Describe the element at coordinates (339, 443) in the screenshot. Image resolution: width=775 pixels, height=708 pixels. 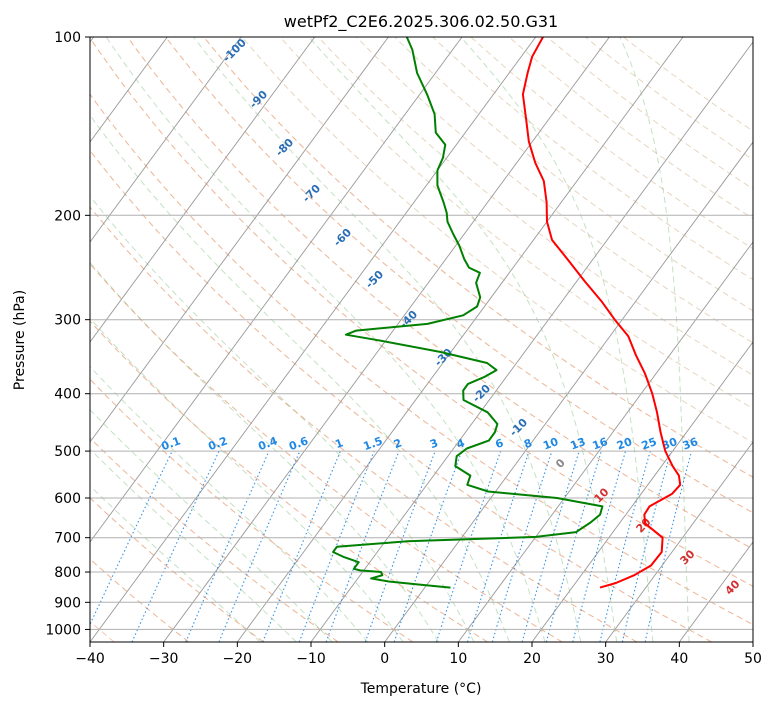
I see `mixing-ratio-label: 1` at that location.